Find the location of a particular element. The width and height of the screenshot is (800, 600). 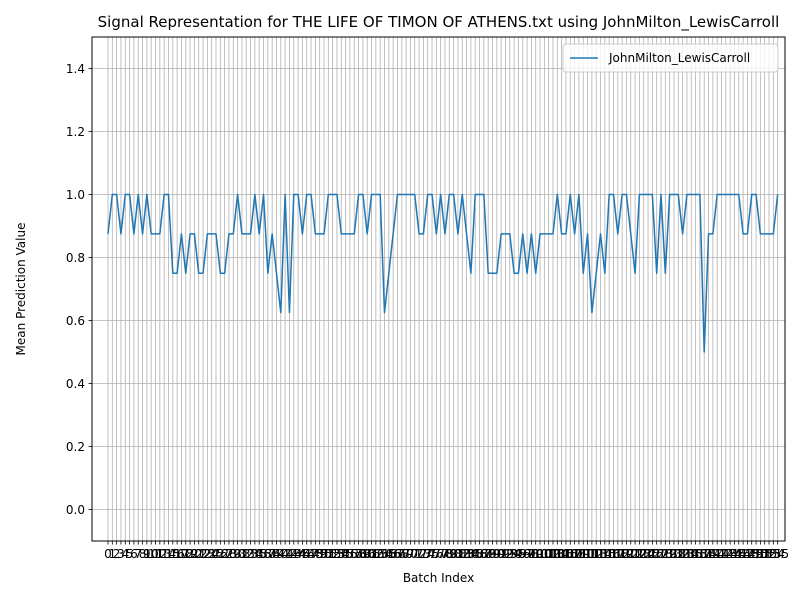

x-tick-label: 96 is located at coordinates (522, 554).